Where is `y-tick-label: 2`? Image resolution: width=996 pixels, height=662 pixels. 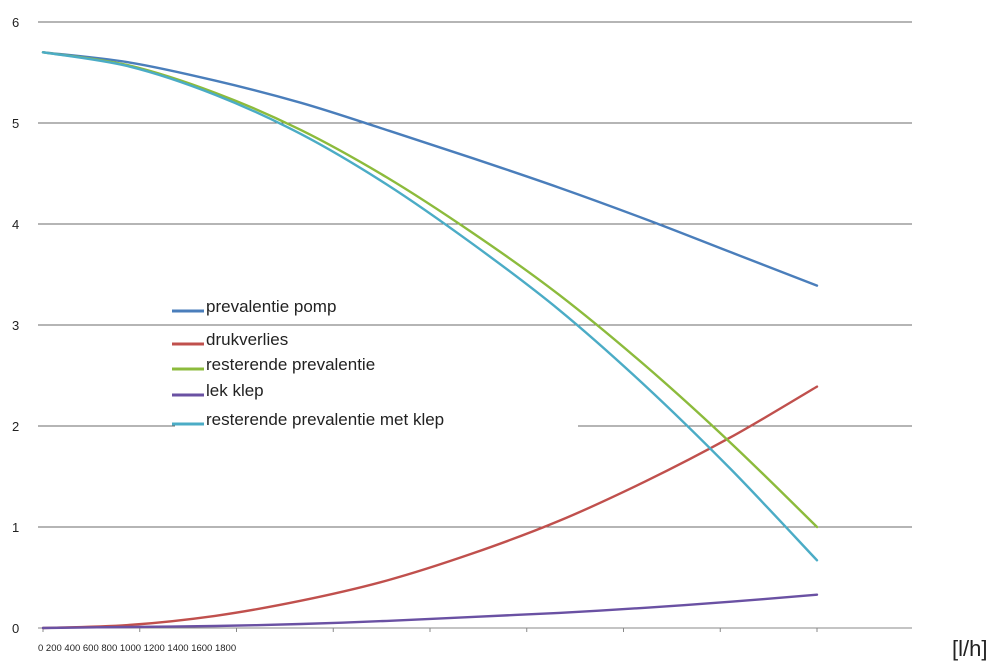
y-tick-label: 2 is located at coordinates (15, 426).